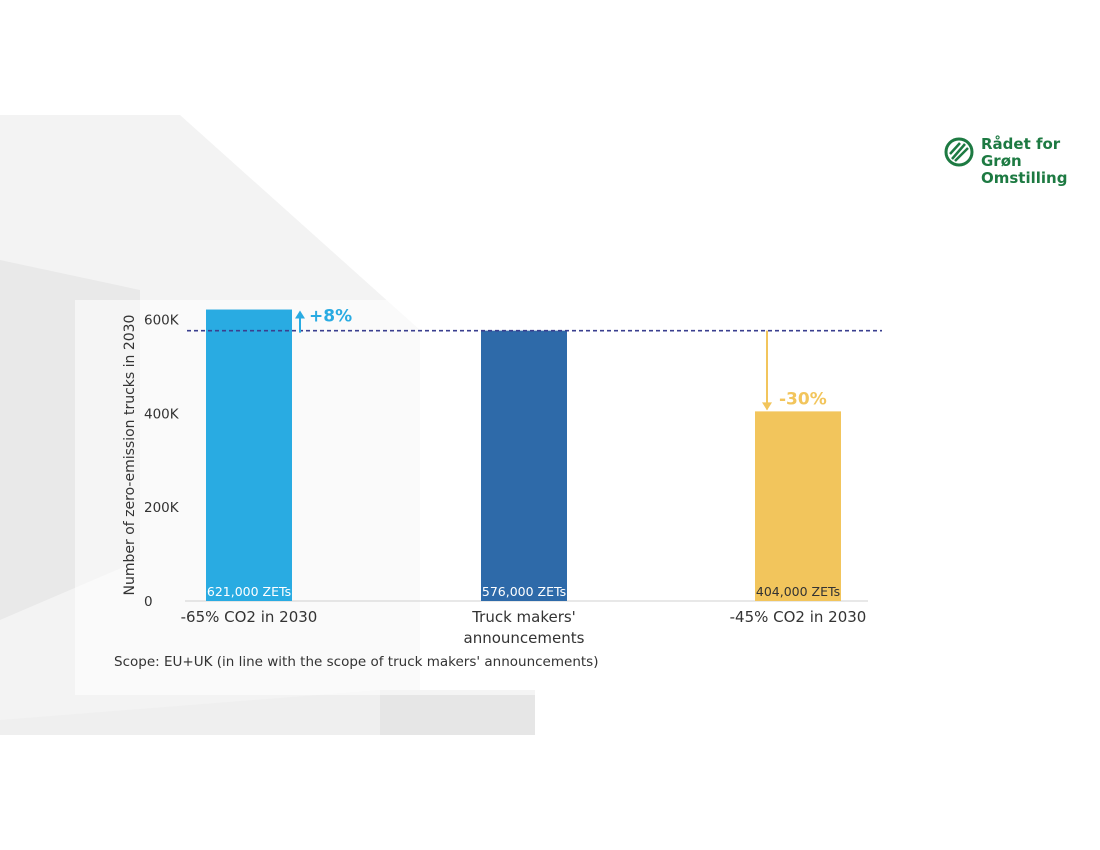 This screenshot has width=1100, height=850. I want to click on y-tick-label: 600K, so click(162, 320).